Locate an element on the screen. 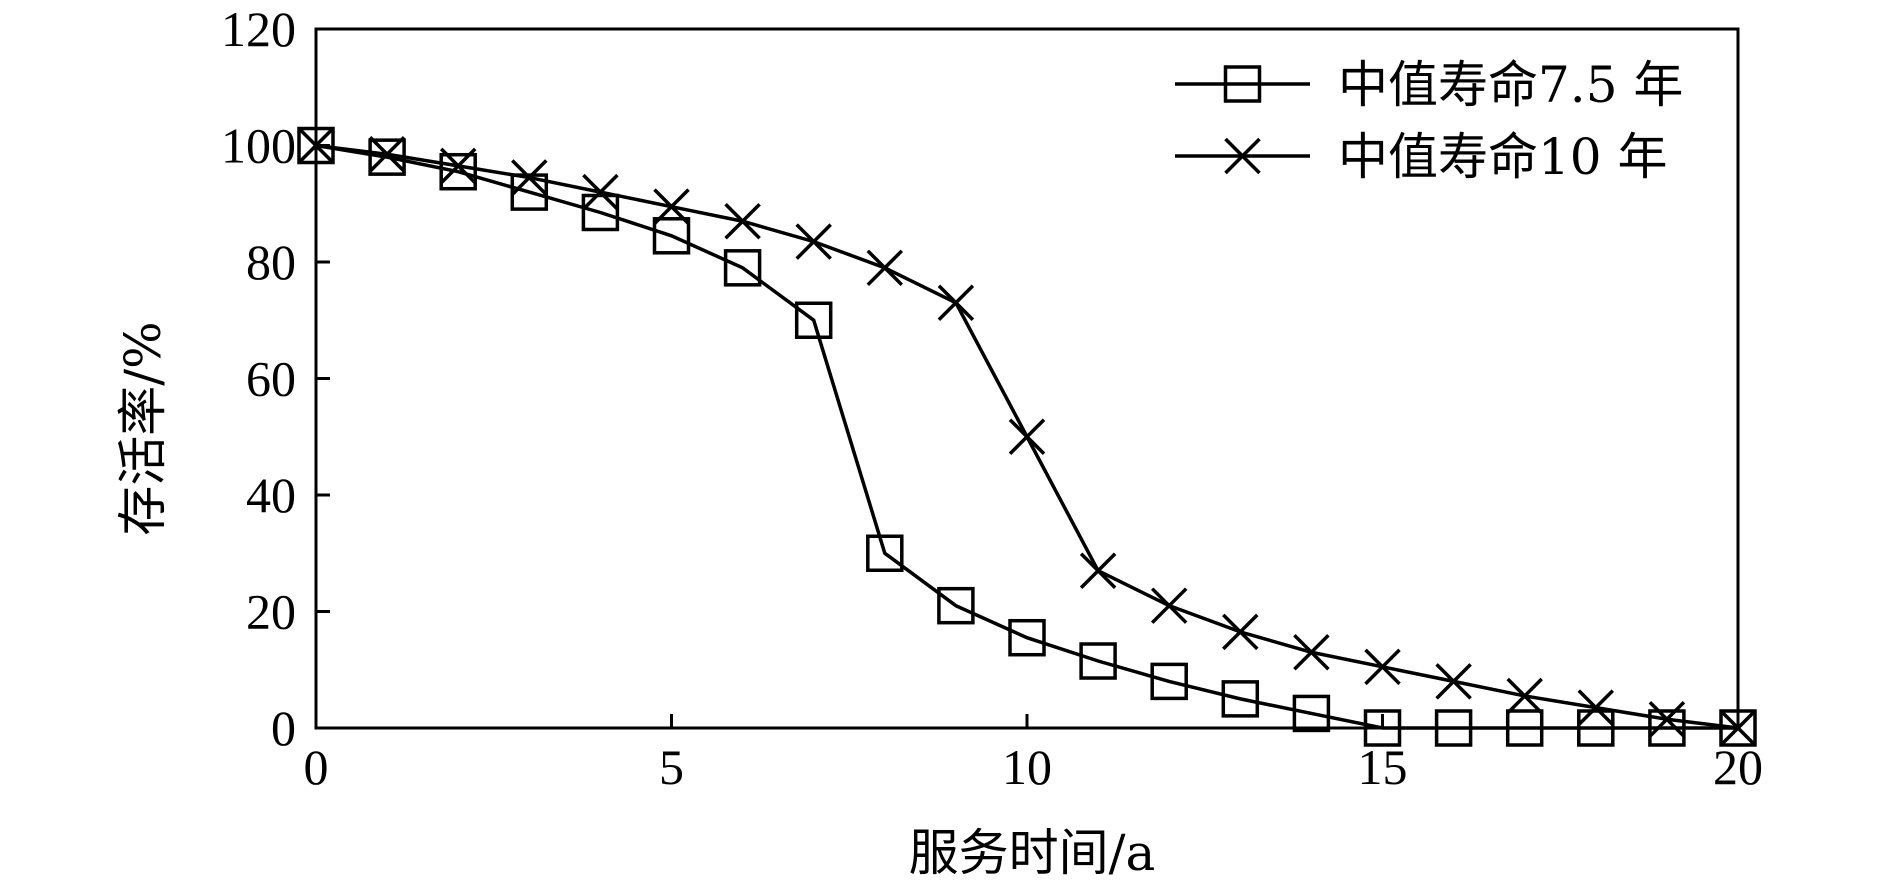  y-tick-label: 20 is located at coordinates (271, 612).